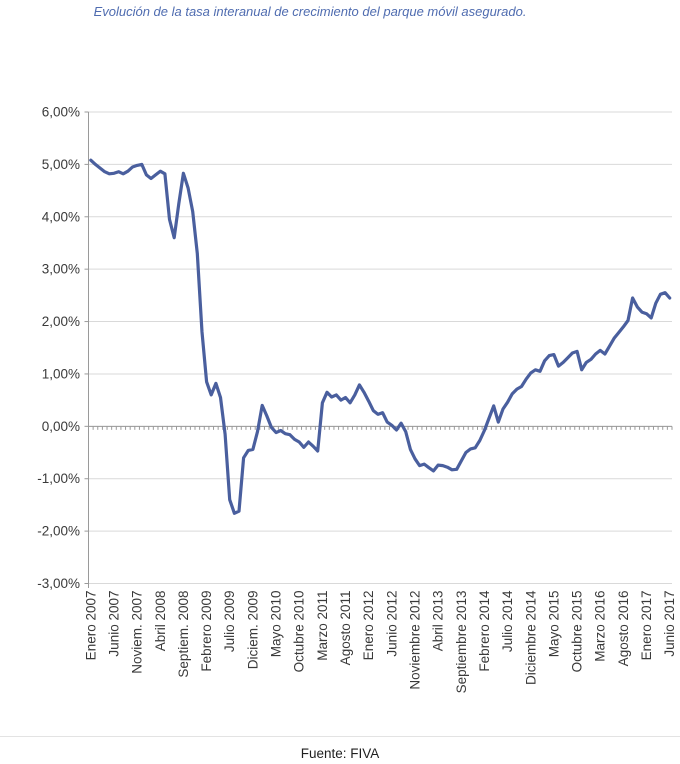  I want to click on x-axis-tick-label: Abril 2008, so click(160, 621).